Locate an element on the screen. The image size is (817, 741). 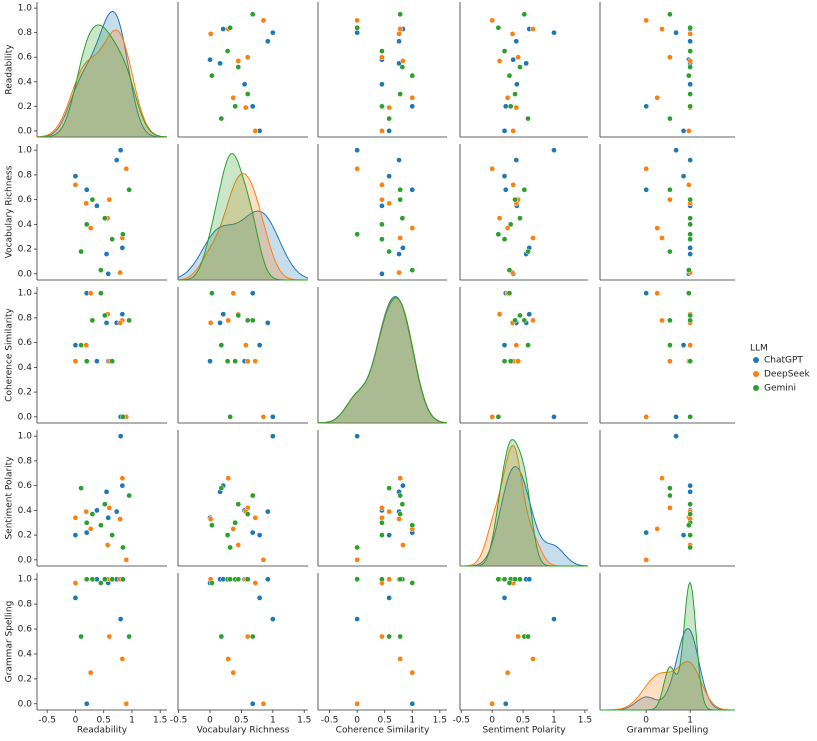
x-axis-label: Vocabulary Richness is located at coordinates (243, 731).